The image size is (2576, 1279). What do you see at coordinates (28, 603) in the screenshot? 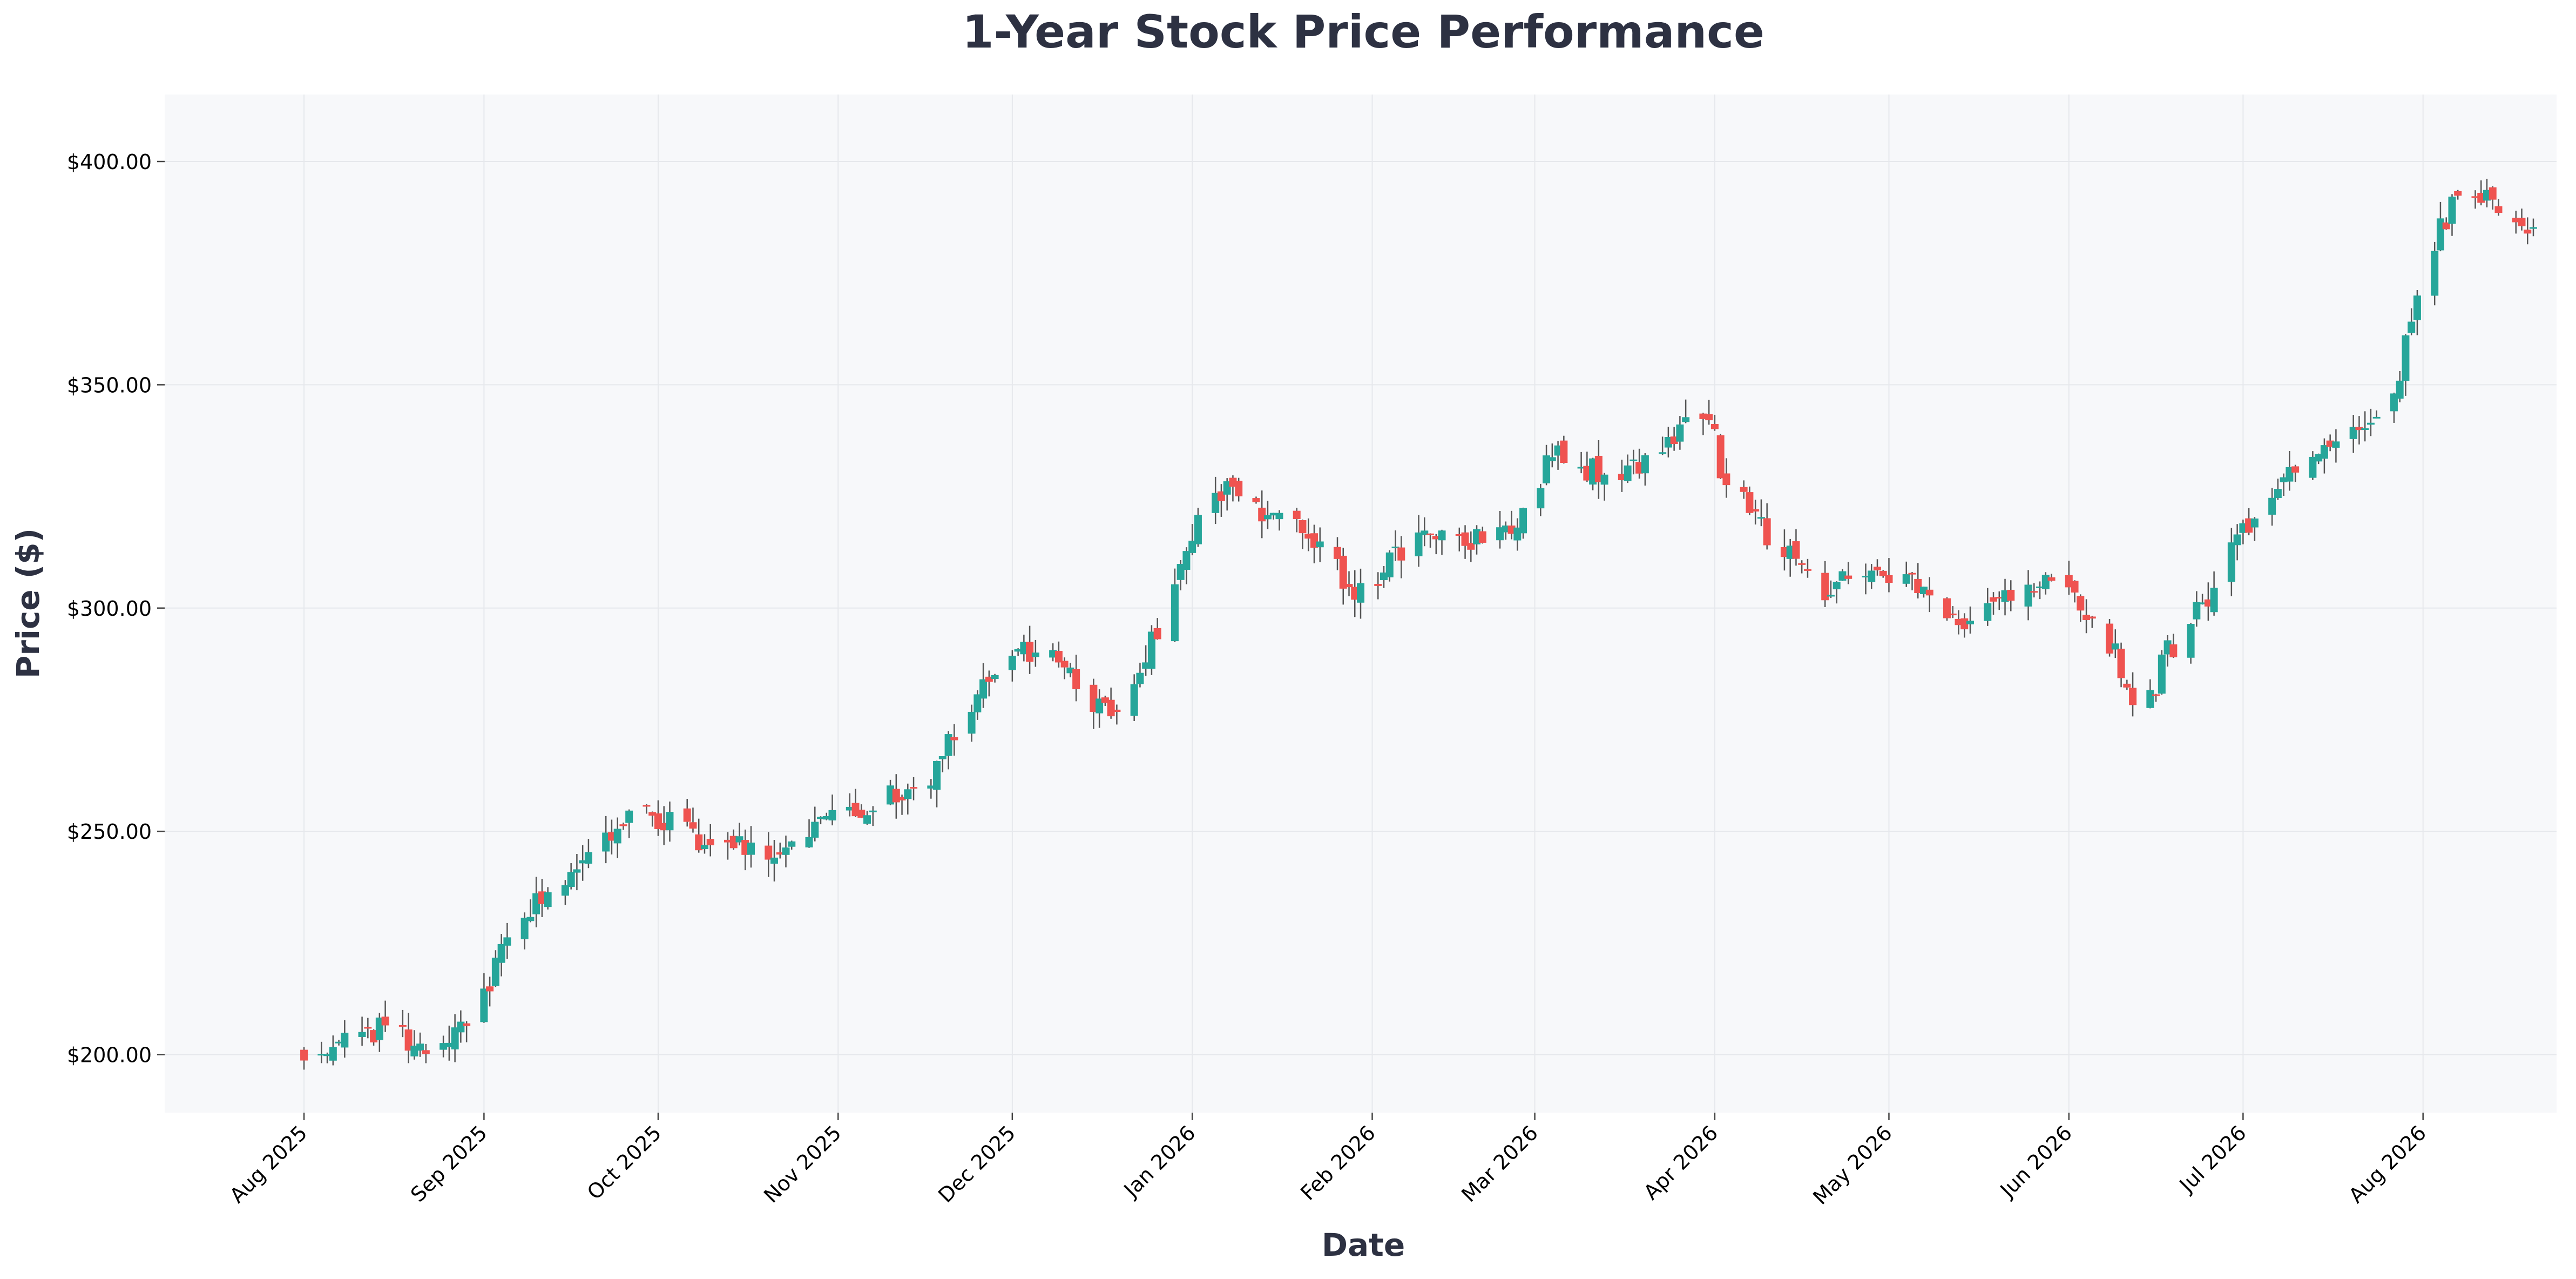
I see `y-axis-label: Price ($)` at bounding box center [28, 603].